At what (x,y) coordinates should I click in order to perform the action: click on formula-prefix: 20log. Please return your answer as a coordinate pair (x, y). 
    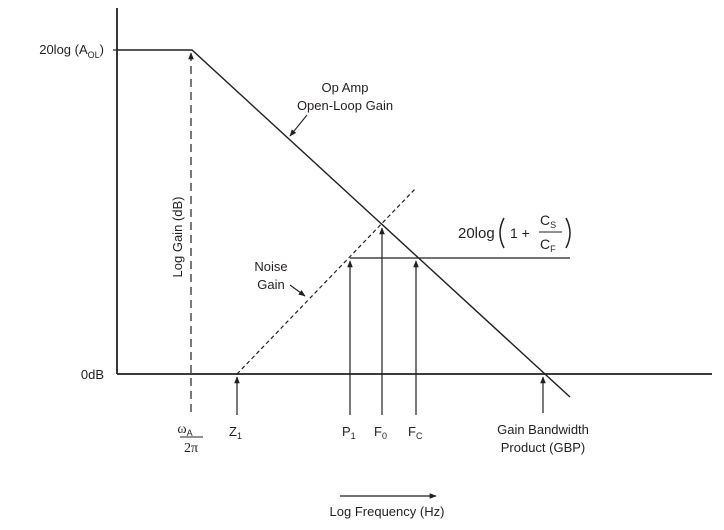
    Looking at the image, I should click on (476, 233).